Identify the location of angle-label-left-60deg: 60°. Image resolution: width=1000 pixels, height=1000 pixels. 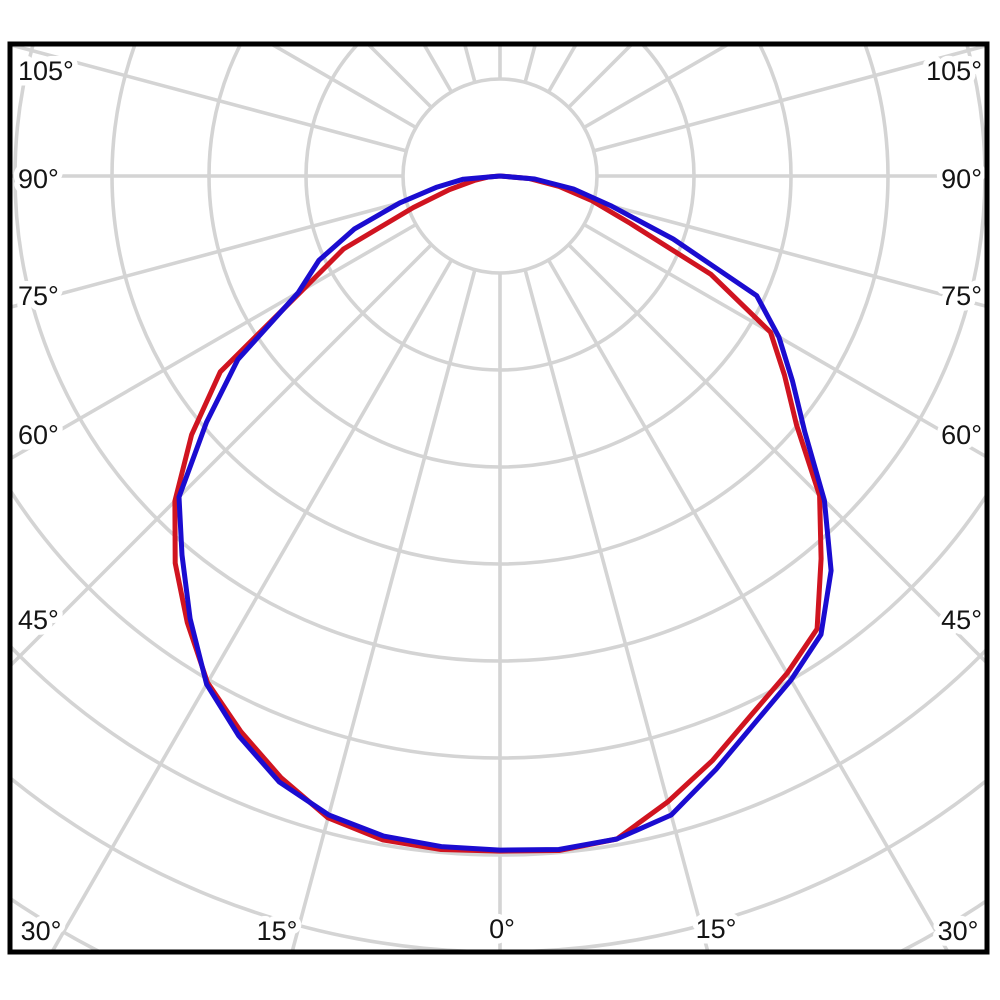
(38, 435).